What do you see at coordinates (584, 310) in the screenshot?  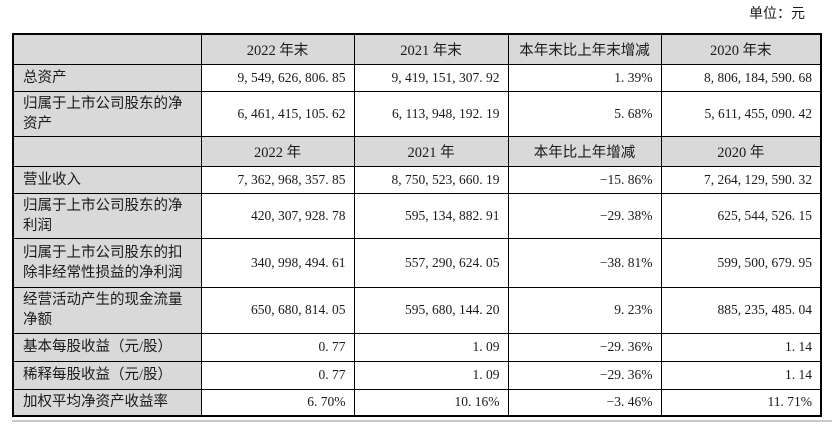 I see `cell-change: 9. 23%` at bounding box center [584, 310].